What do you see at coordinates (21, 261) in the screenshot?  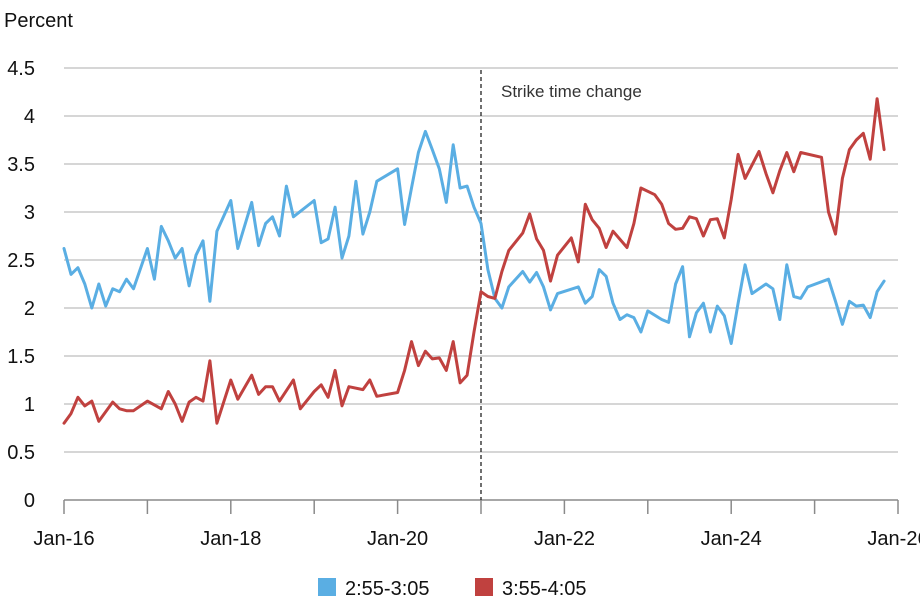 I see `y-tick-label: 2.5` at bounding box center [21, 261].